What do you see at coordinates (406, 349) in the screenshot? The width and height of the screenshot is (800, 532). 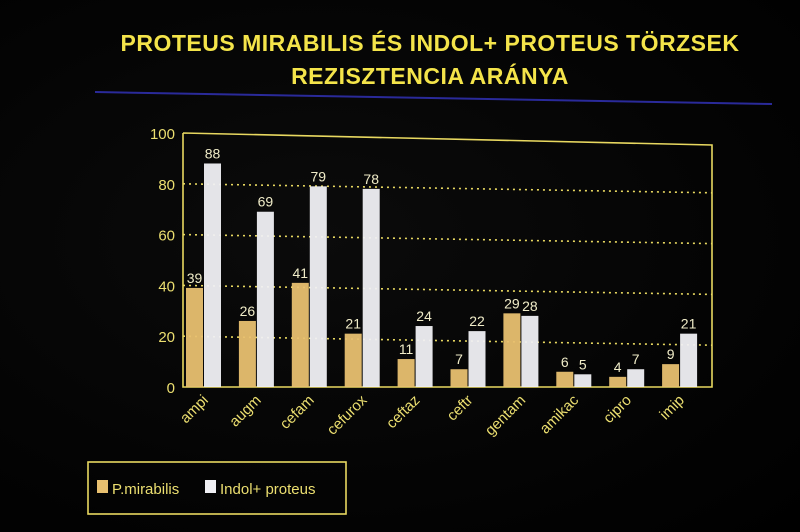 I see `data-label: 11` at bounding box center [406, 349].